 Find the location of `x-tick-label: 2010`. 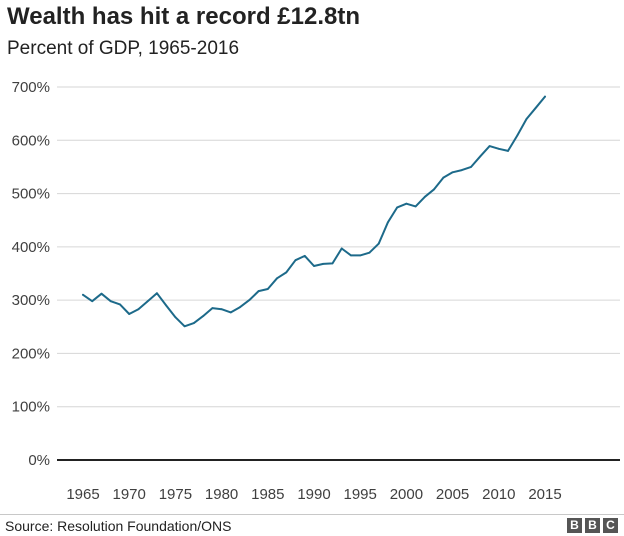

x-tick-label: 2010 is located at coordinates (498, 494).